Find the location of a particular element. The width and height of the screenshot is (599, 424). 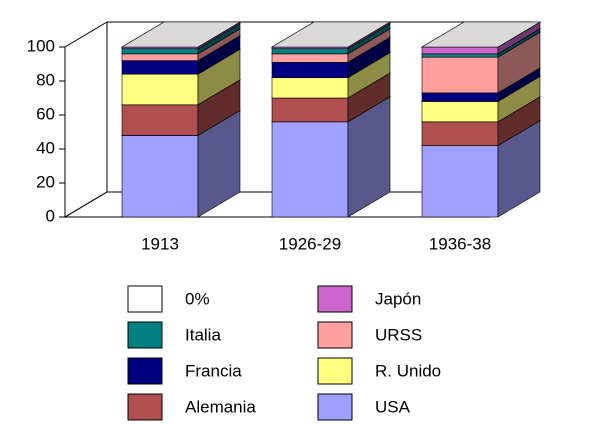

y-tick-label: 100 is located at coordinates (41, 45).